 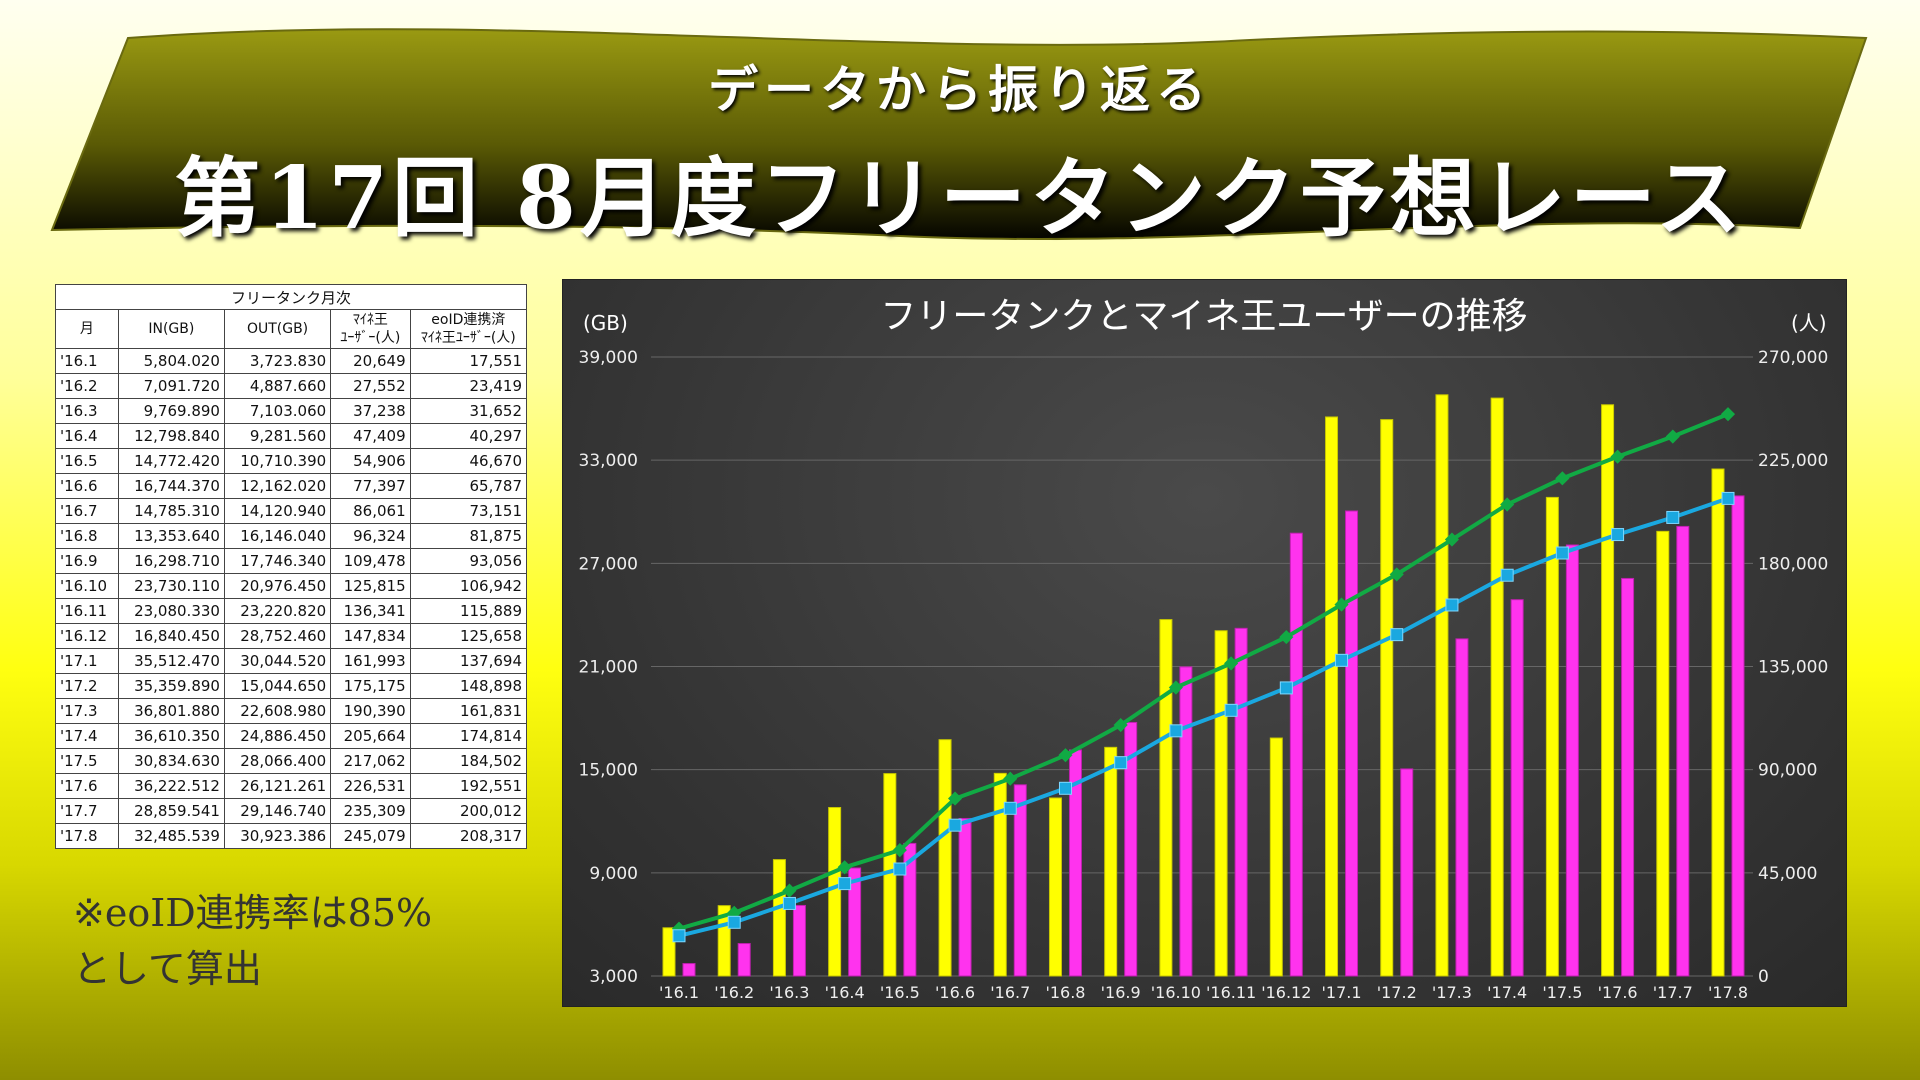 What do you see at coordinates (167, 969) in the screenshot?
I see `note-line-2: として算出` at bounding box center [167, 969].